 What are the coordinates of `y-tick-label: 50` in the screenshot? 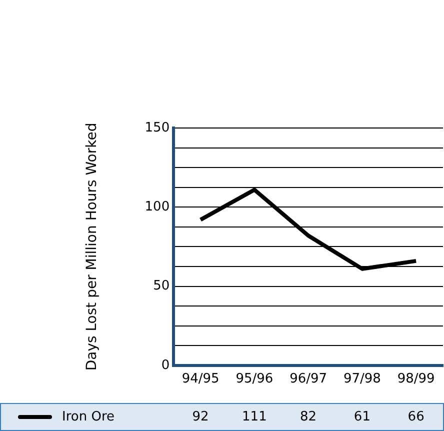 It's located at (161, 286).